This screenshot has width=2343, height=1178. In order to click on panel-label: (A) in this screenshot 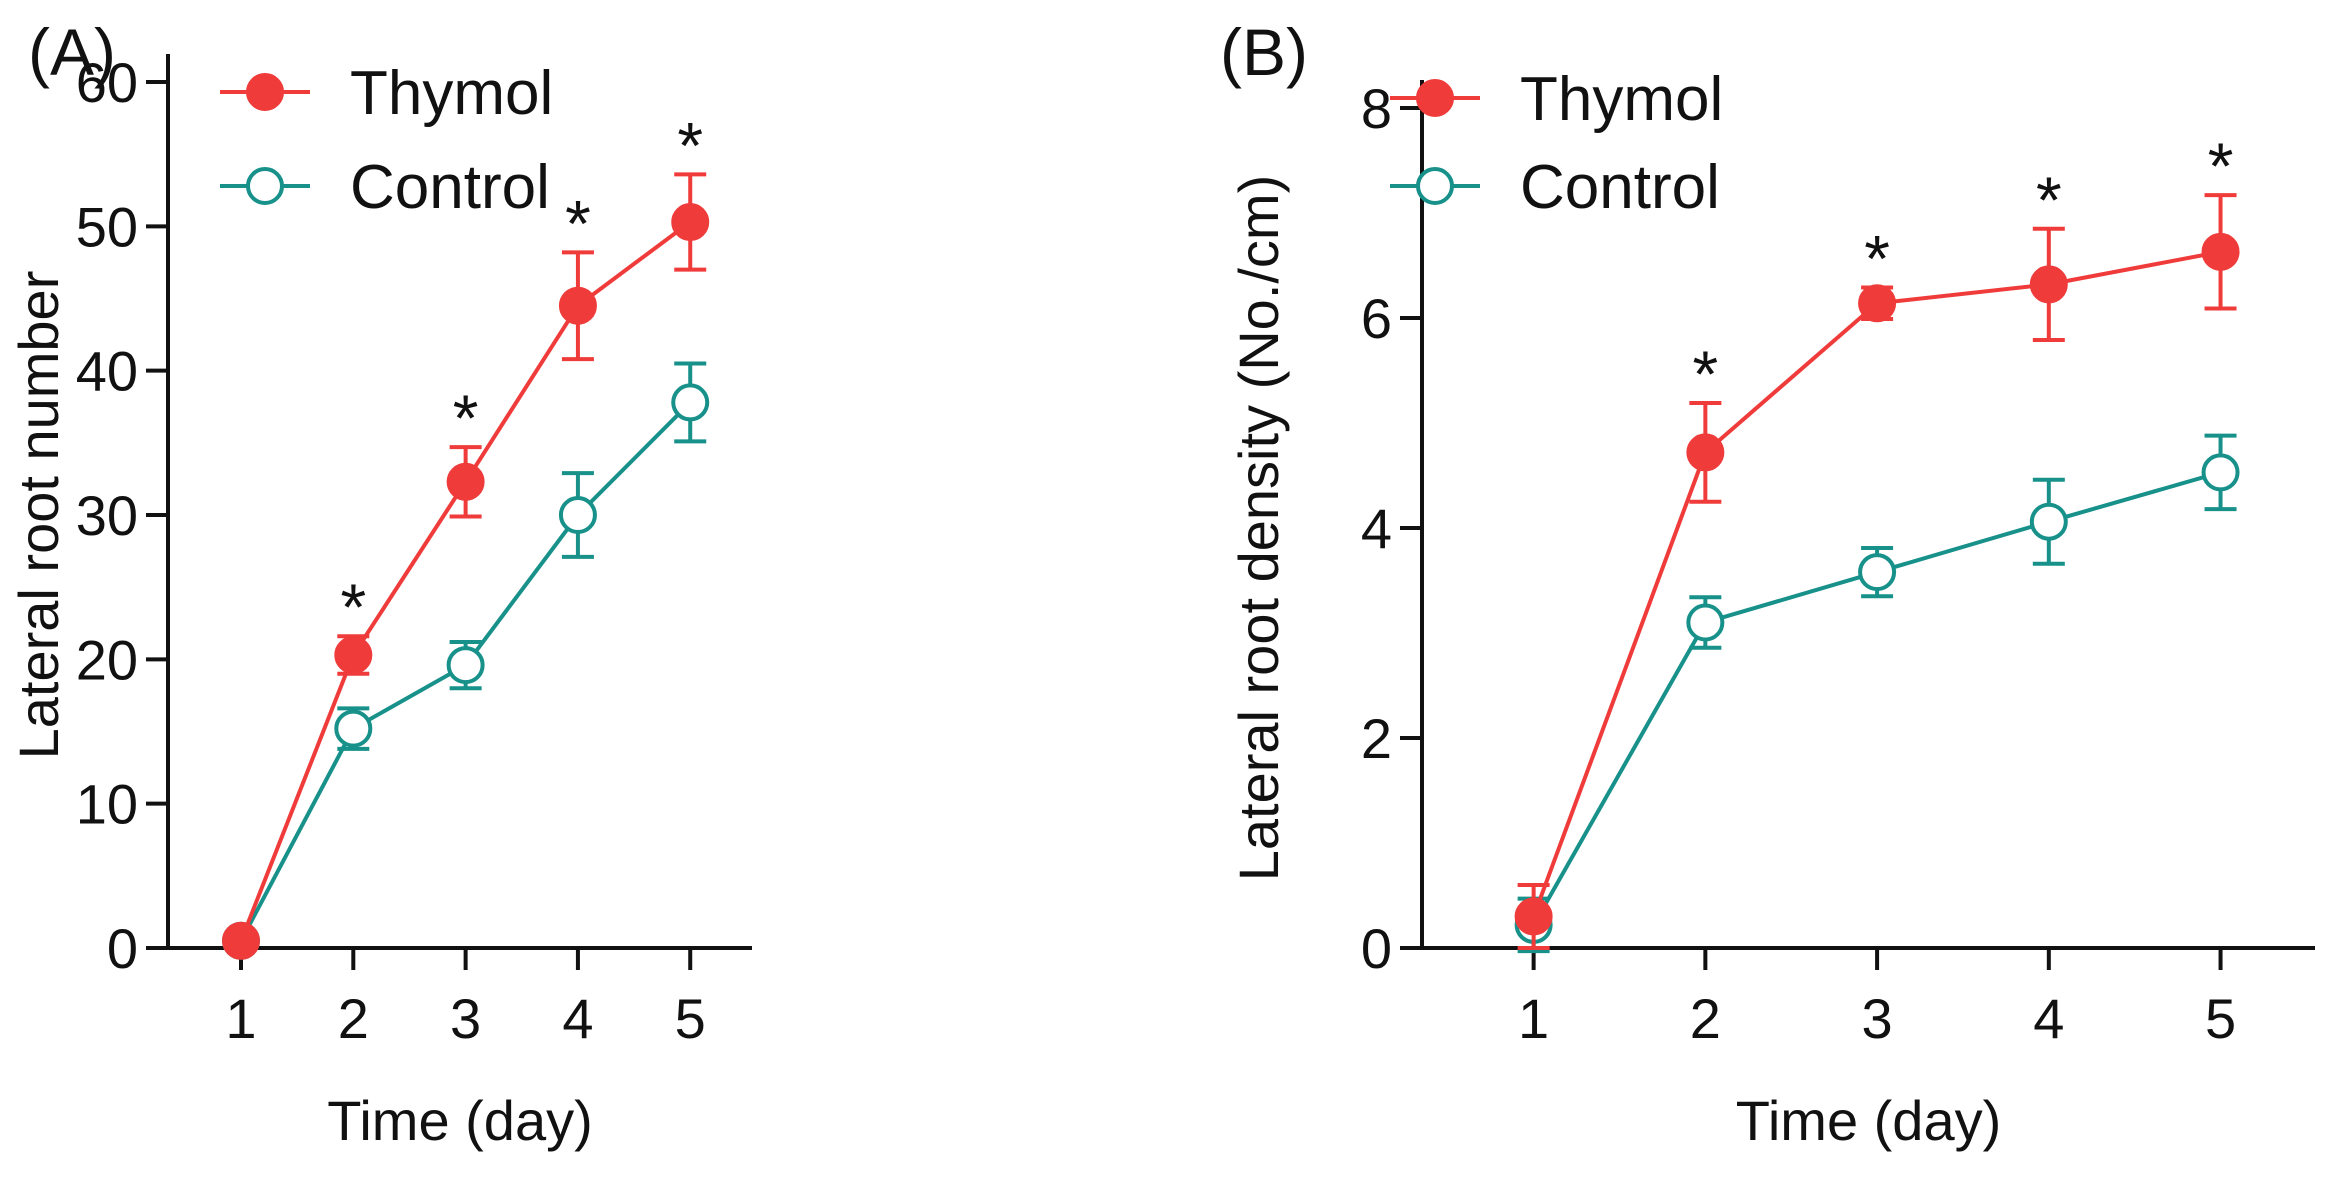, I will do `click(72, 52)`.